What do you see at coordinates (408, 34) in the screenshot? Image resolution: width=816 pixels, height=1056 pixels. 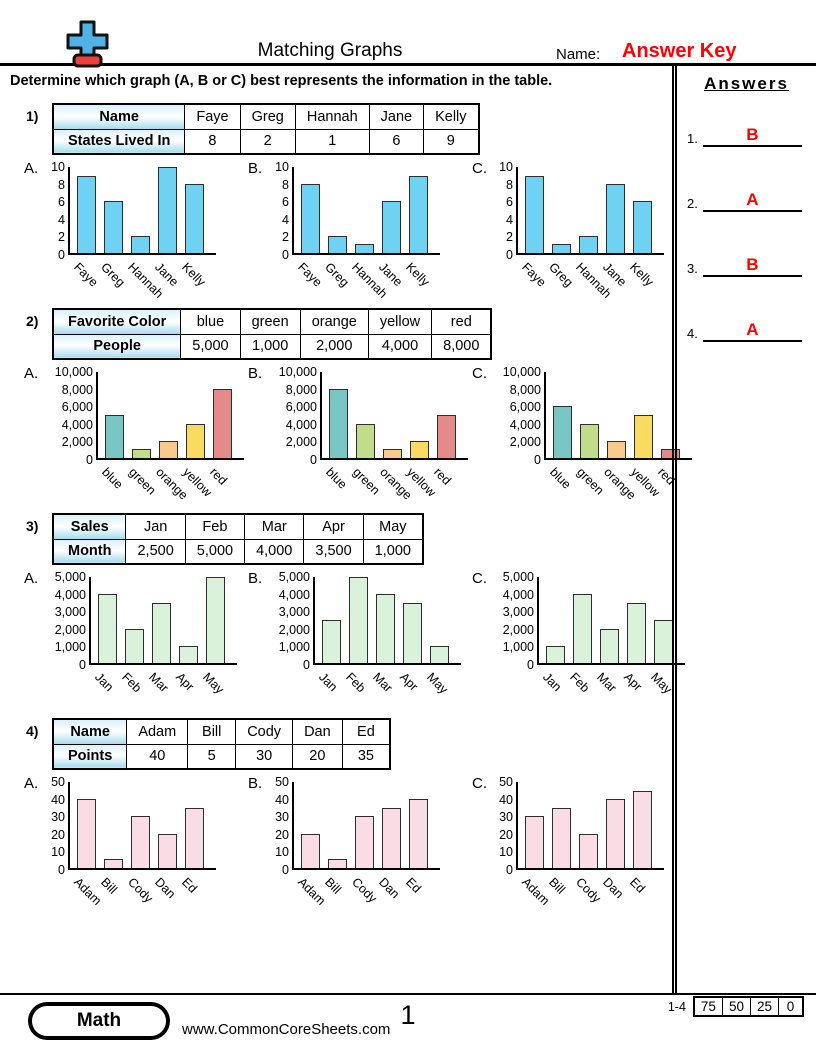 I see `header: Matching Graphs Name: Answer Key` at bounding box center [408, 34].